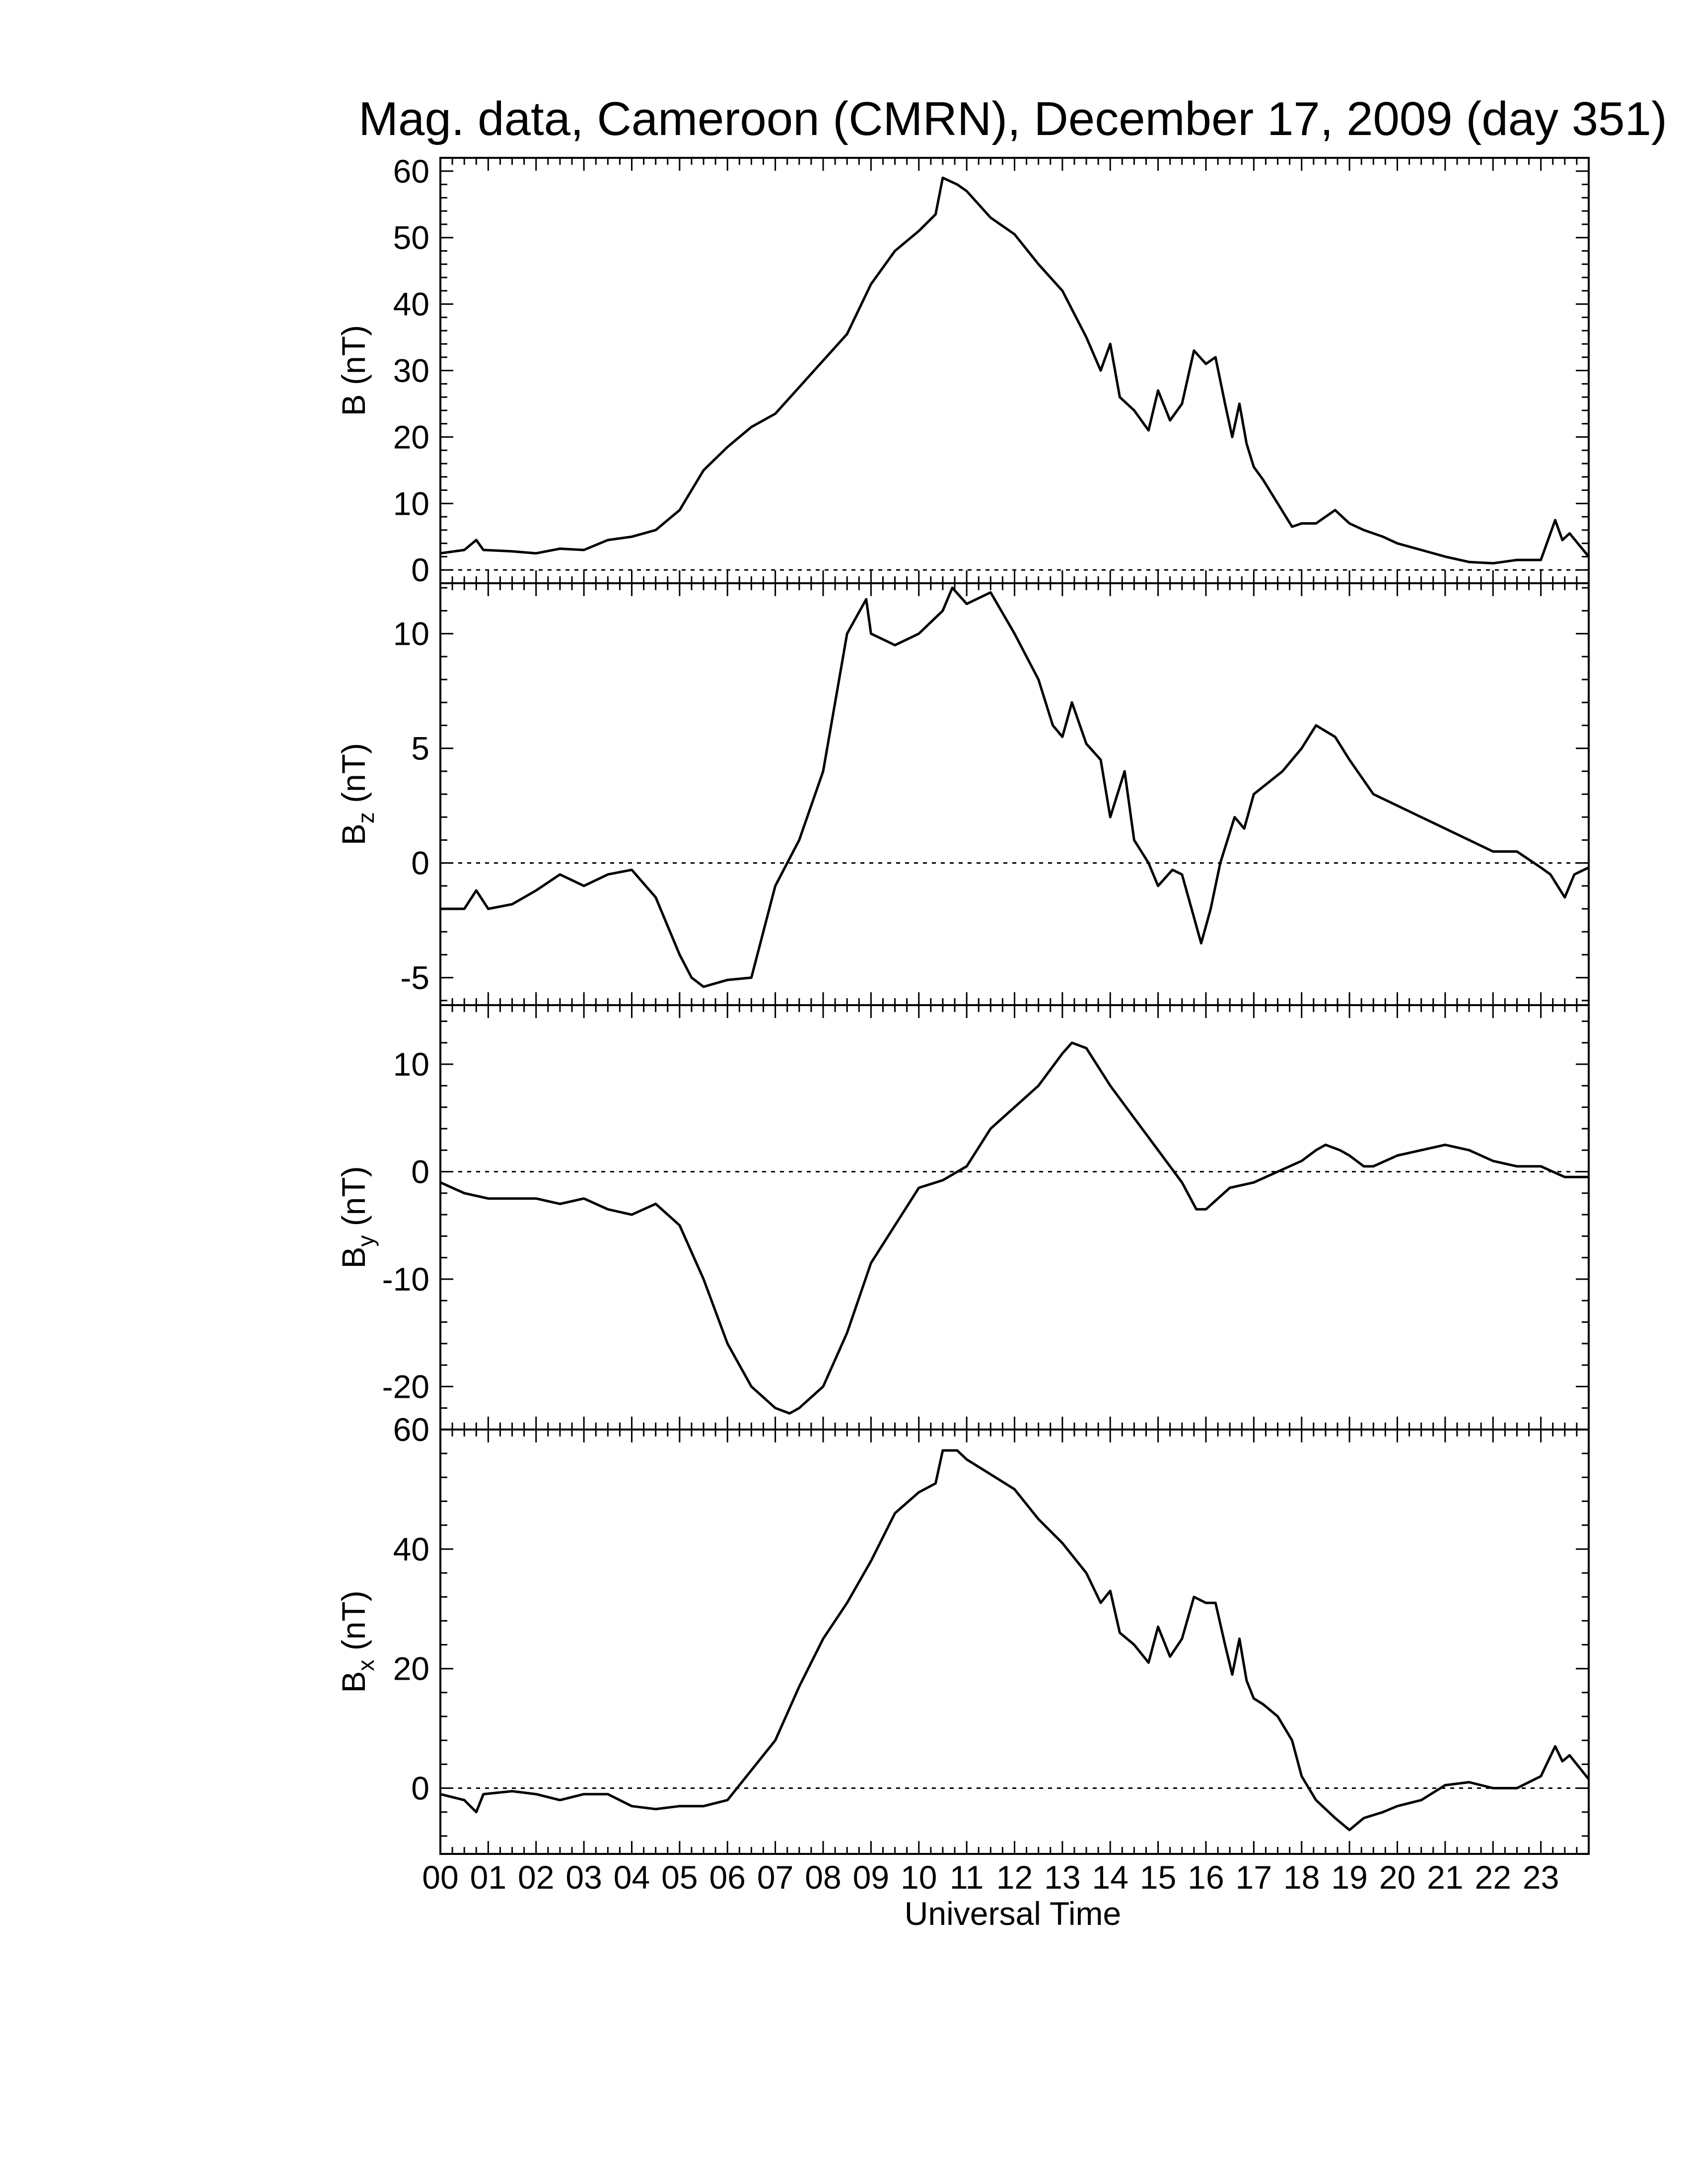  What do you see at coordinates (536, 1877) in the screenshot?
I see `x-tick-label: 02` at bounding box center [536, 1877].